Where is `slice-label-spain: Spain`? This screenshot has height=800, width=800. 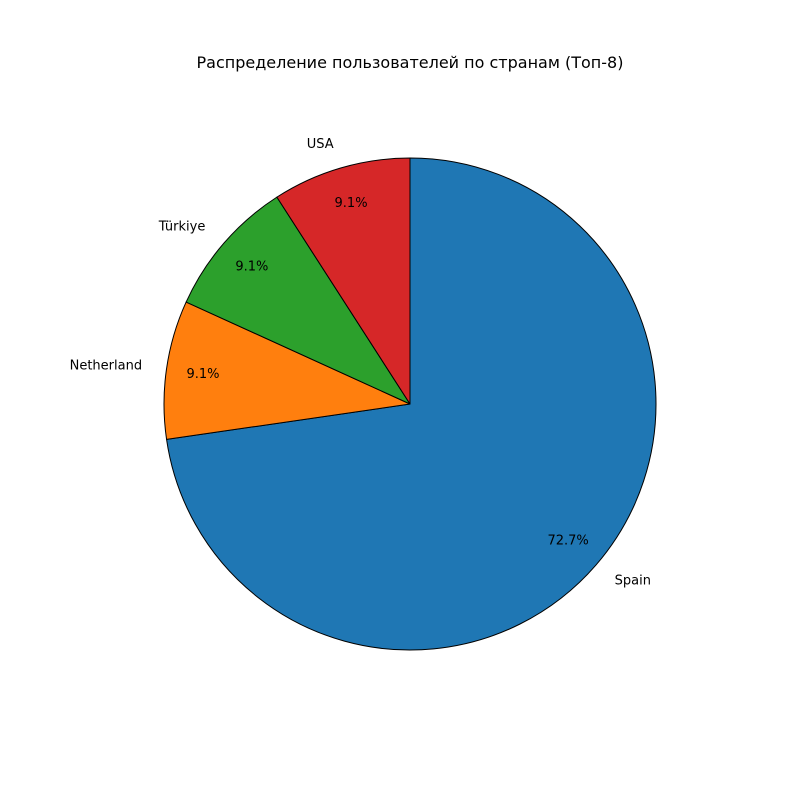 slice-label-spain: Spain is located at coordinates (633, 581).